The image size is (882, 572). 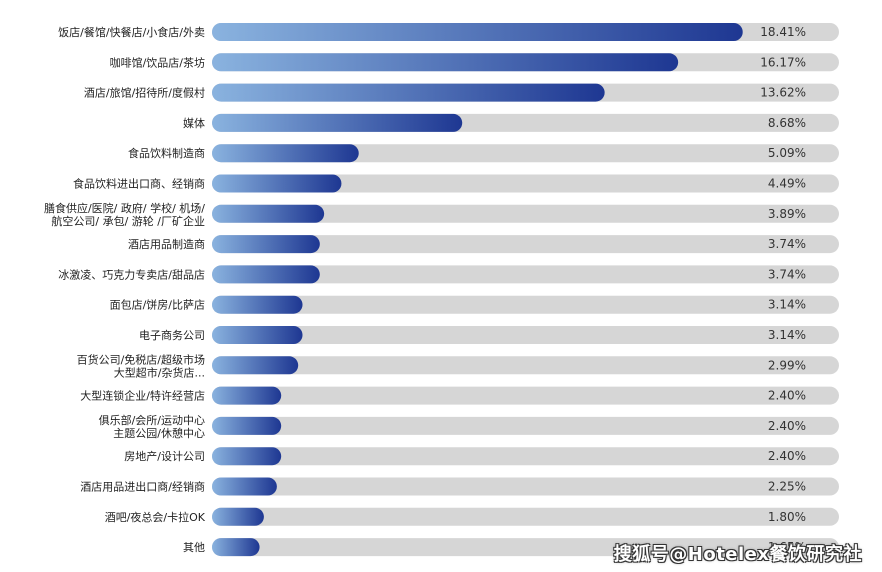 I want to click on category-label: 电子商务公司, so click(x=172, y=335).